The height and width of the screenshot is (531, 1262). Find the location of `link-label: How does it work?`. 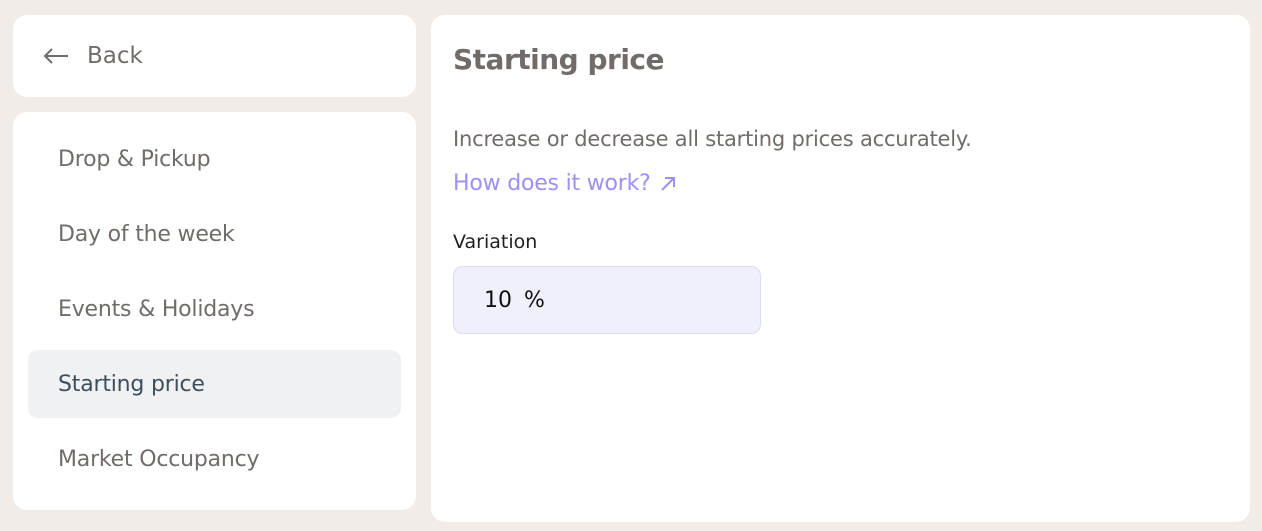

link-label: How does it work? is located at coordinates (552, 183).